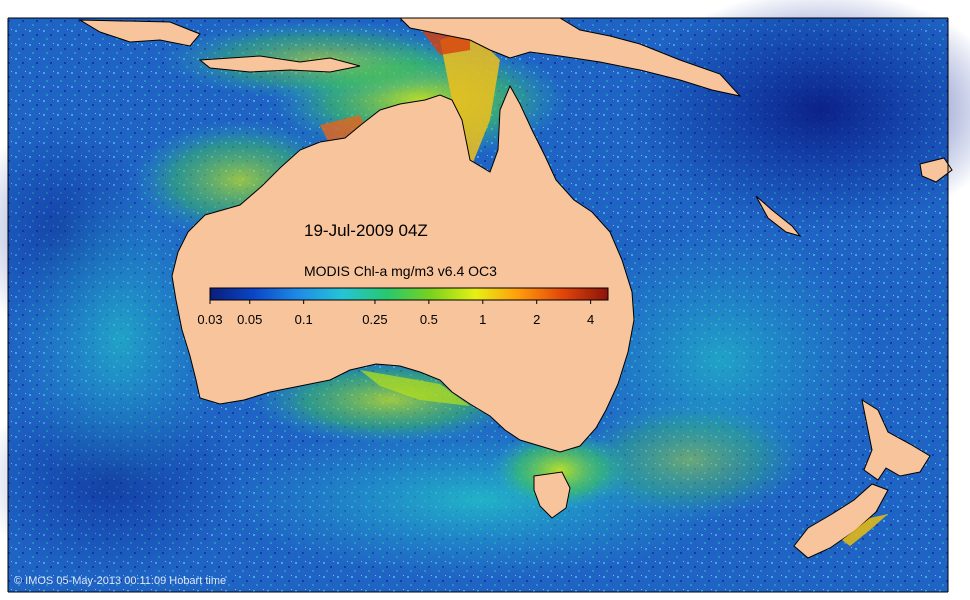  Describe the element at coordinates (279, 64) in the screenshot. I see `landmass-lesser-sunda-islands` at that location.